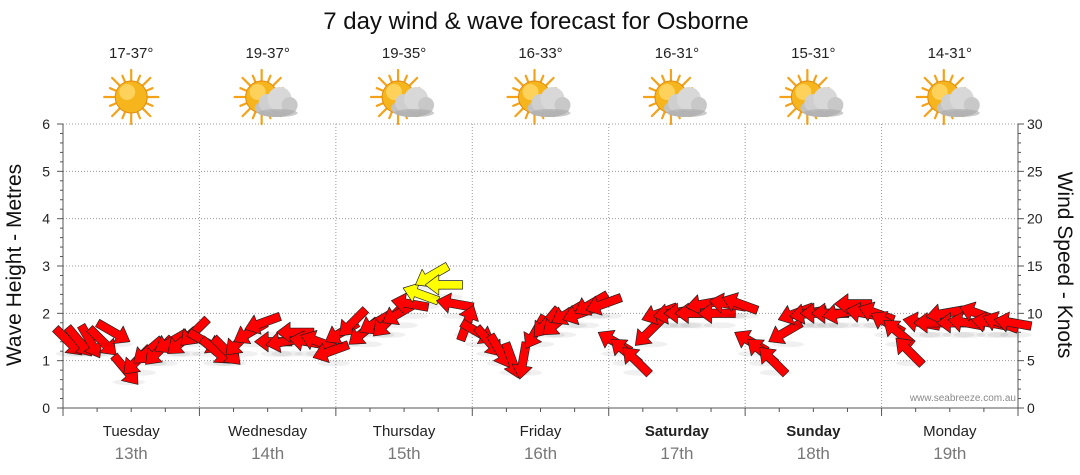 The image size is (1080, 475). What do you see at coordinates (46, 408) in the screenshot?
I see `y-left-tick-label: 0` at bounding box center [46, 408].